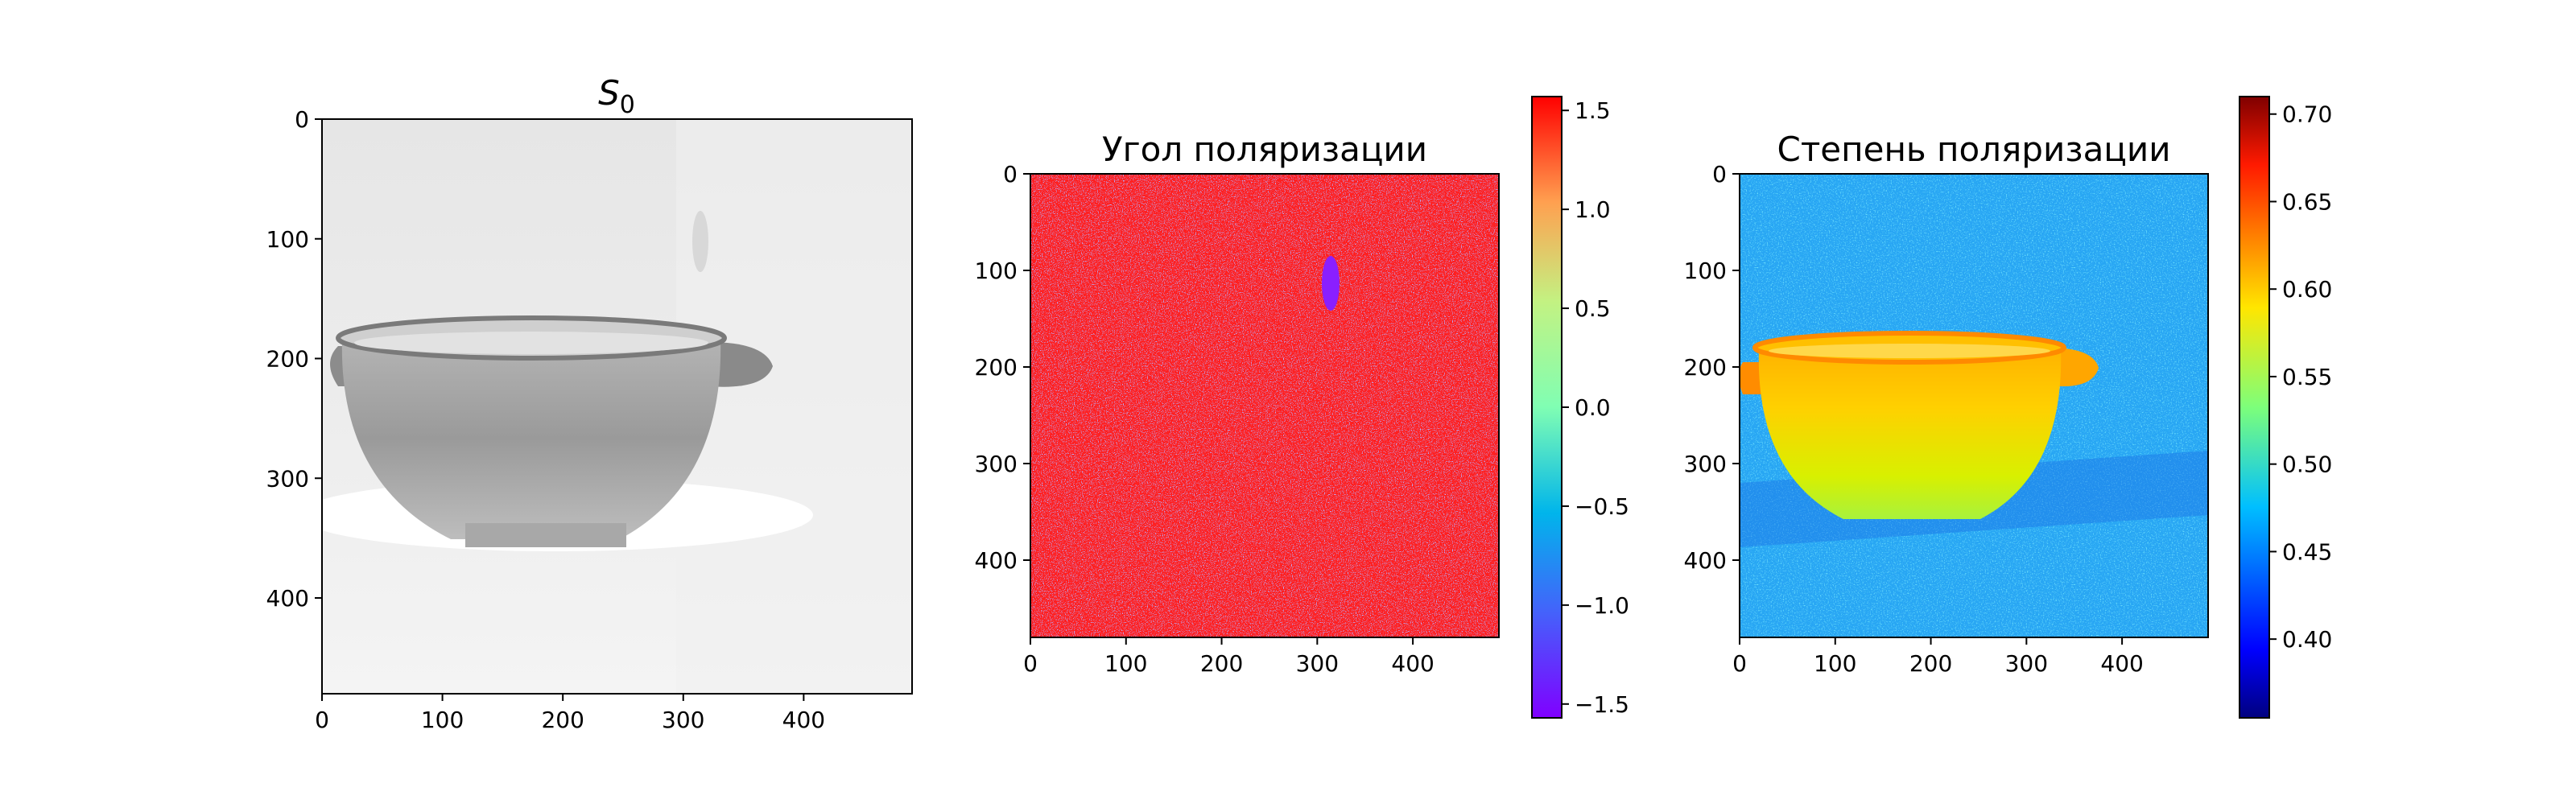  Describe the element at coordinates (1974, 149) in the screenshot. I see `degree-title: Степень поляризации` at that location.